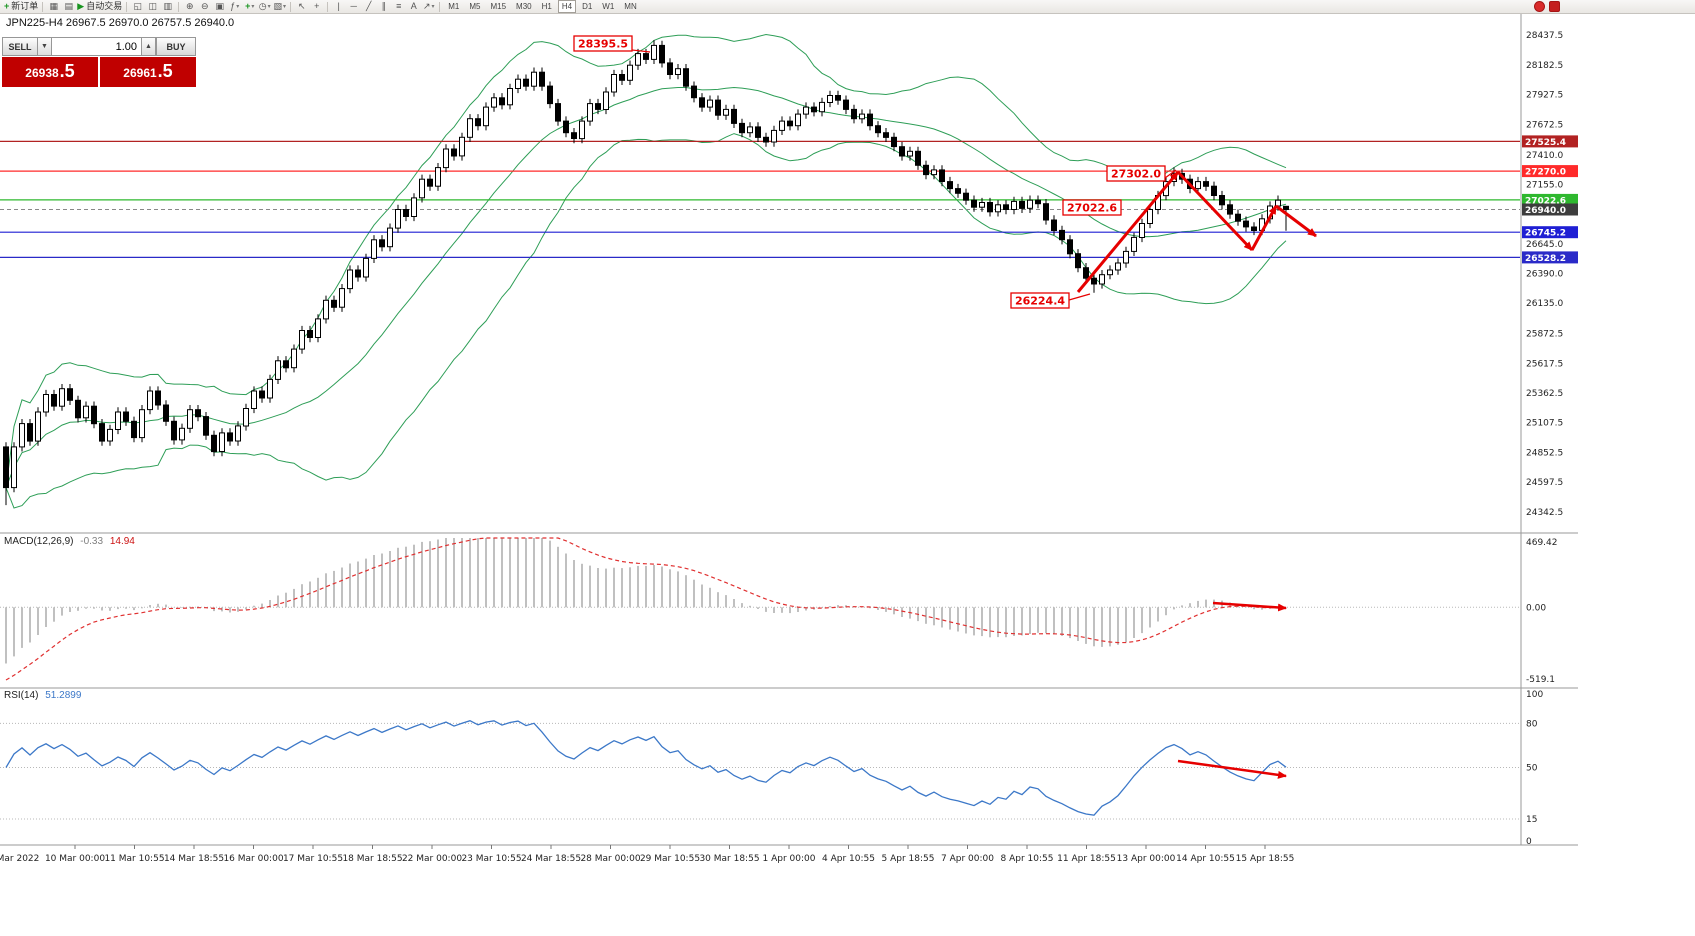  I want to click on horizontal-line-button: ─, so click(353, 7).